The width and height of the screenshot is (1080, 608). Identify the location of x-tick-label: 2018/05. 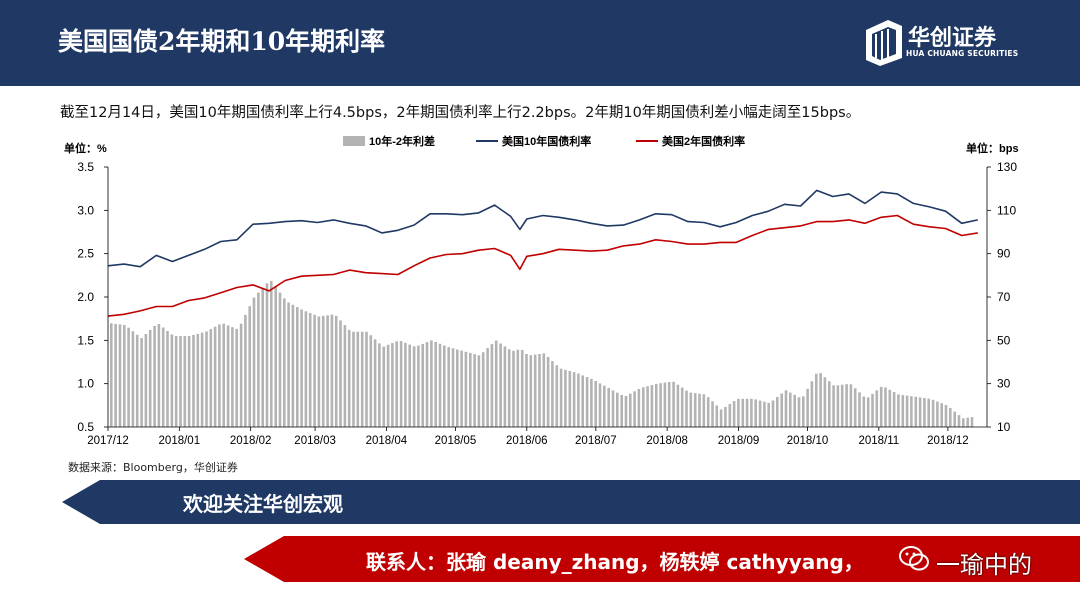
(456, 441).